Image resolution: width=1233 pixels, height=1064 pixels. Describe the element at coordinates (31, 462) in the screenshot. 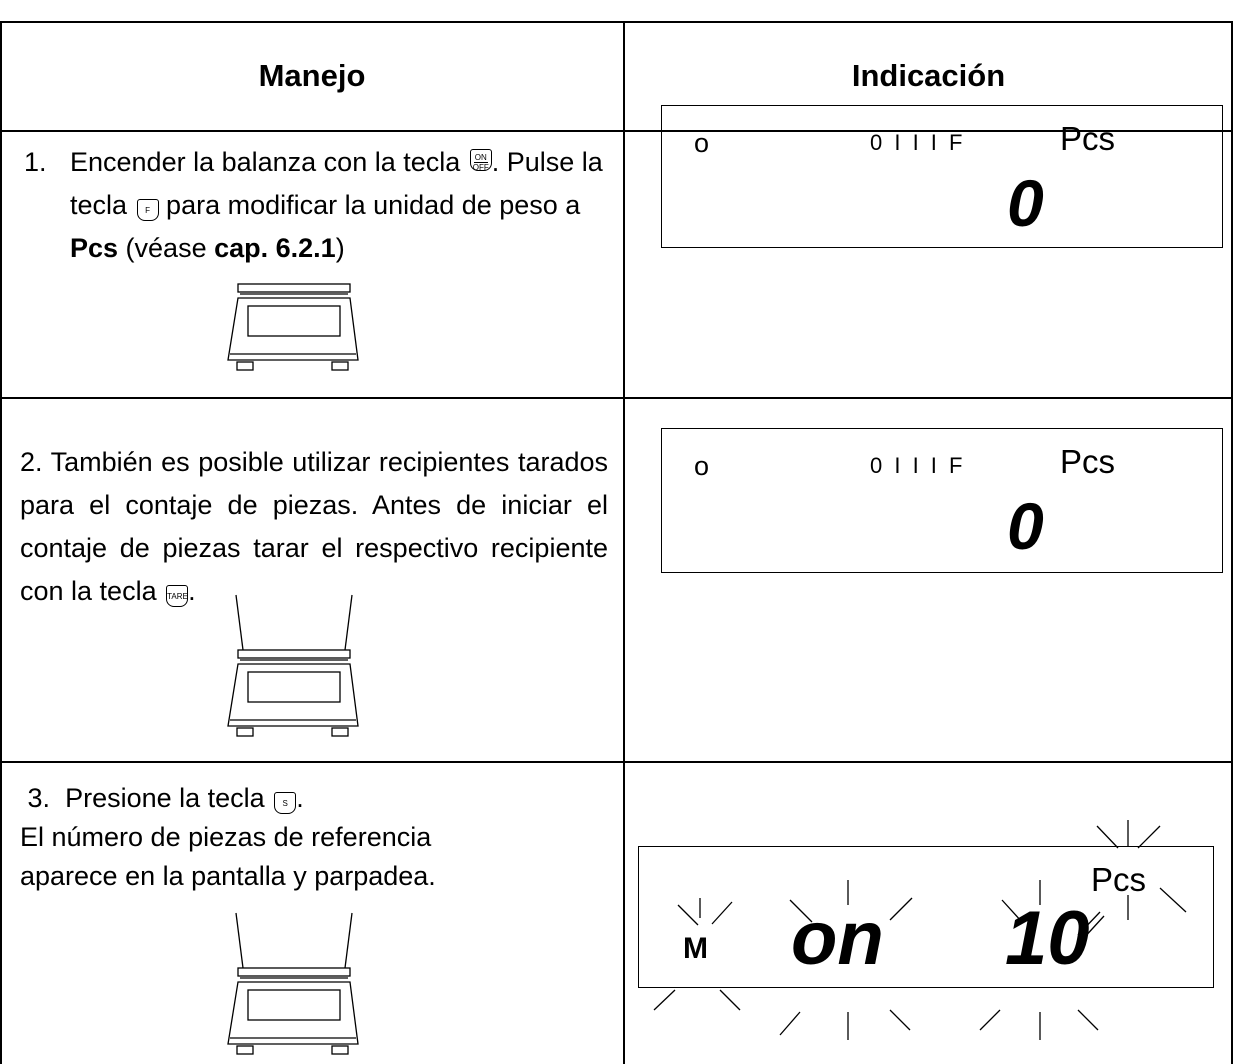

I see `step-number: 2.` at that location.